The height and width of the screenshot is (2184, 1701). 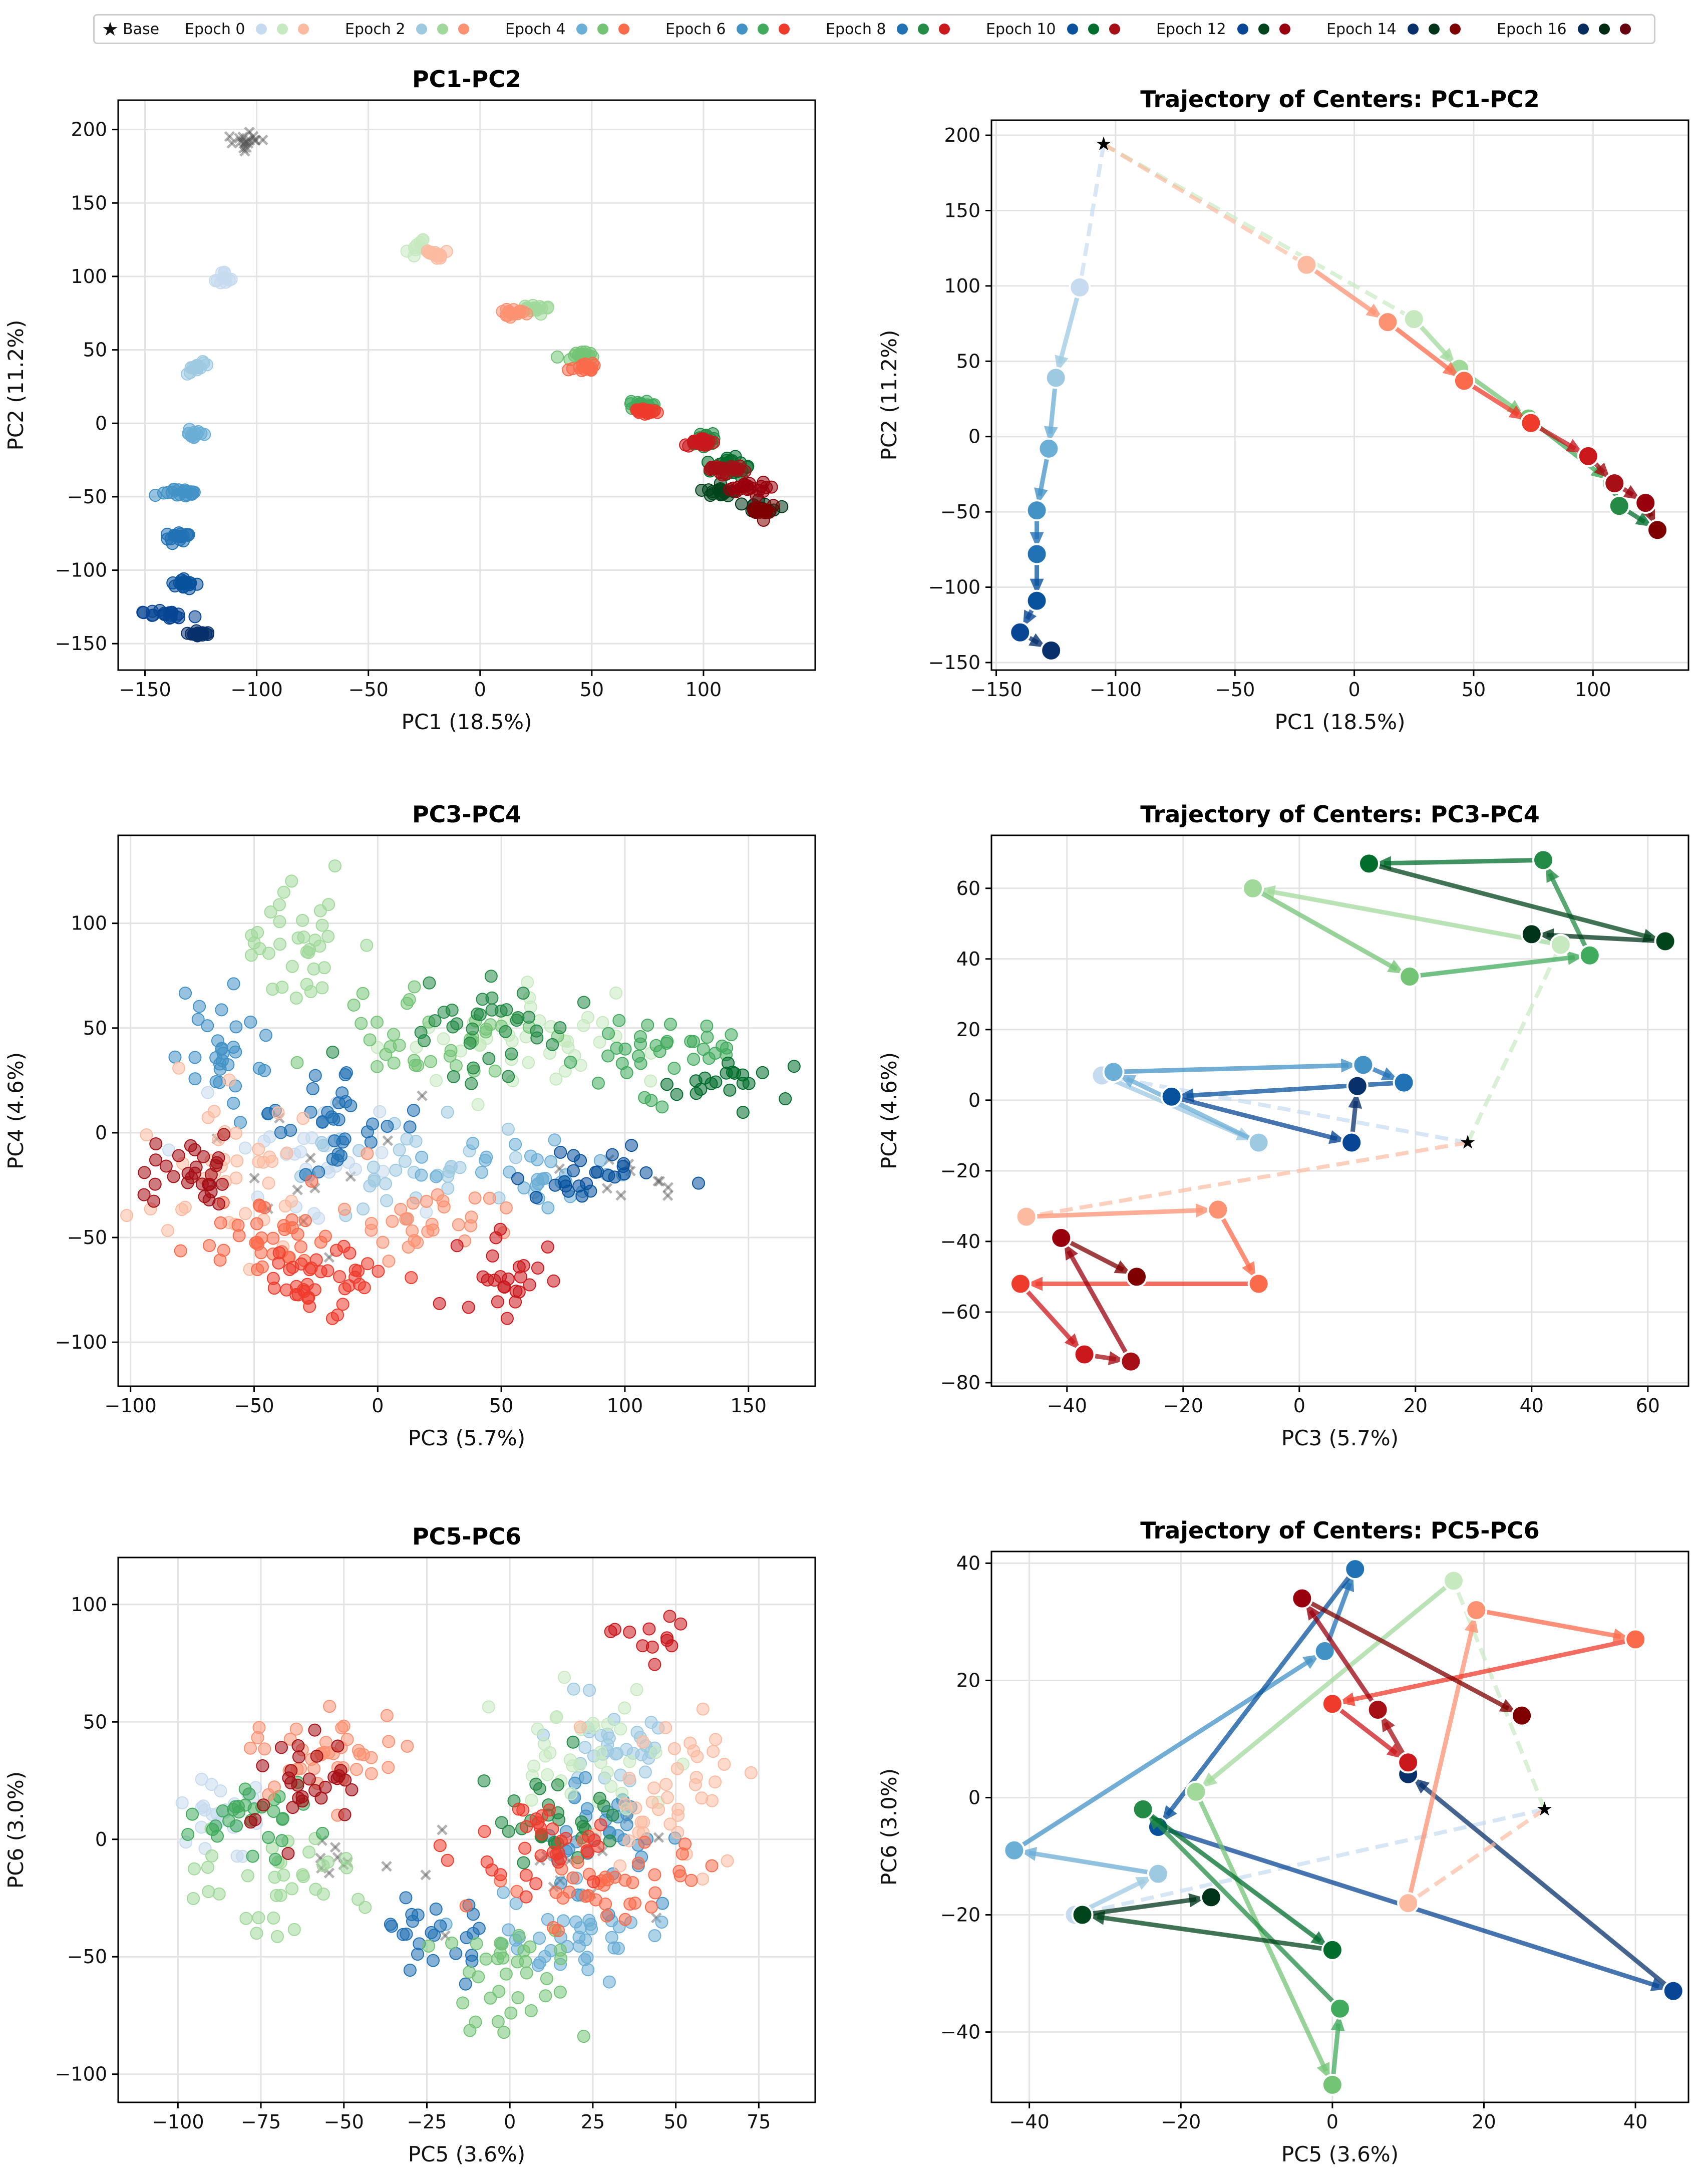 What do you see at coordinates (247, 29) in the screenshot?
I see `legend-item-epoch: Epoch 0` at bounding box center [247, 29].